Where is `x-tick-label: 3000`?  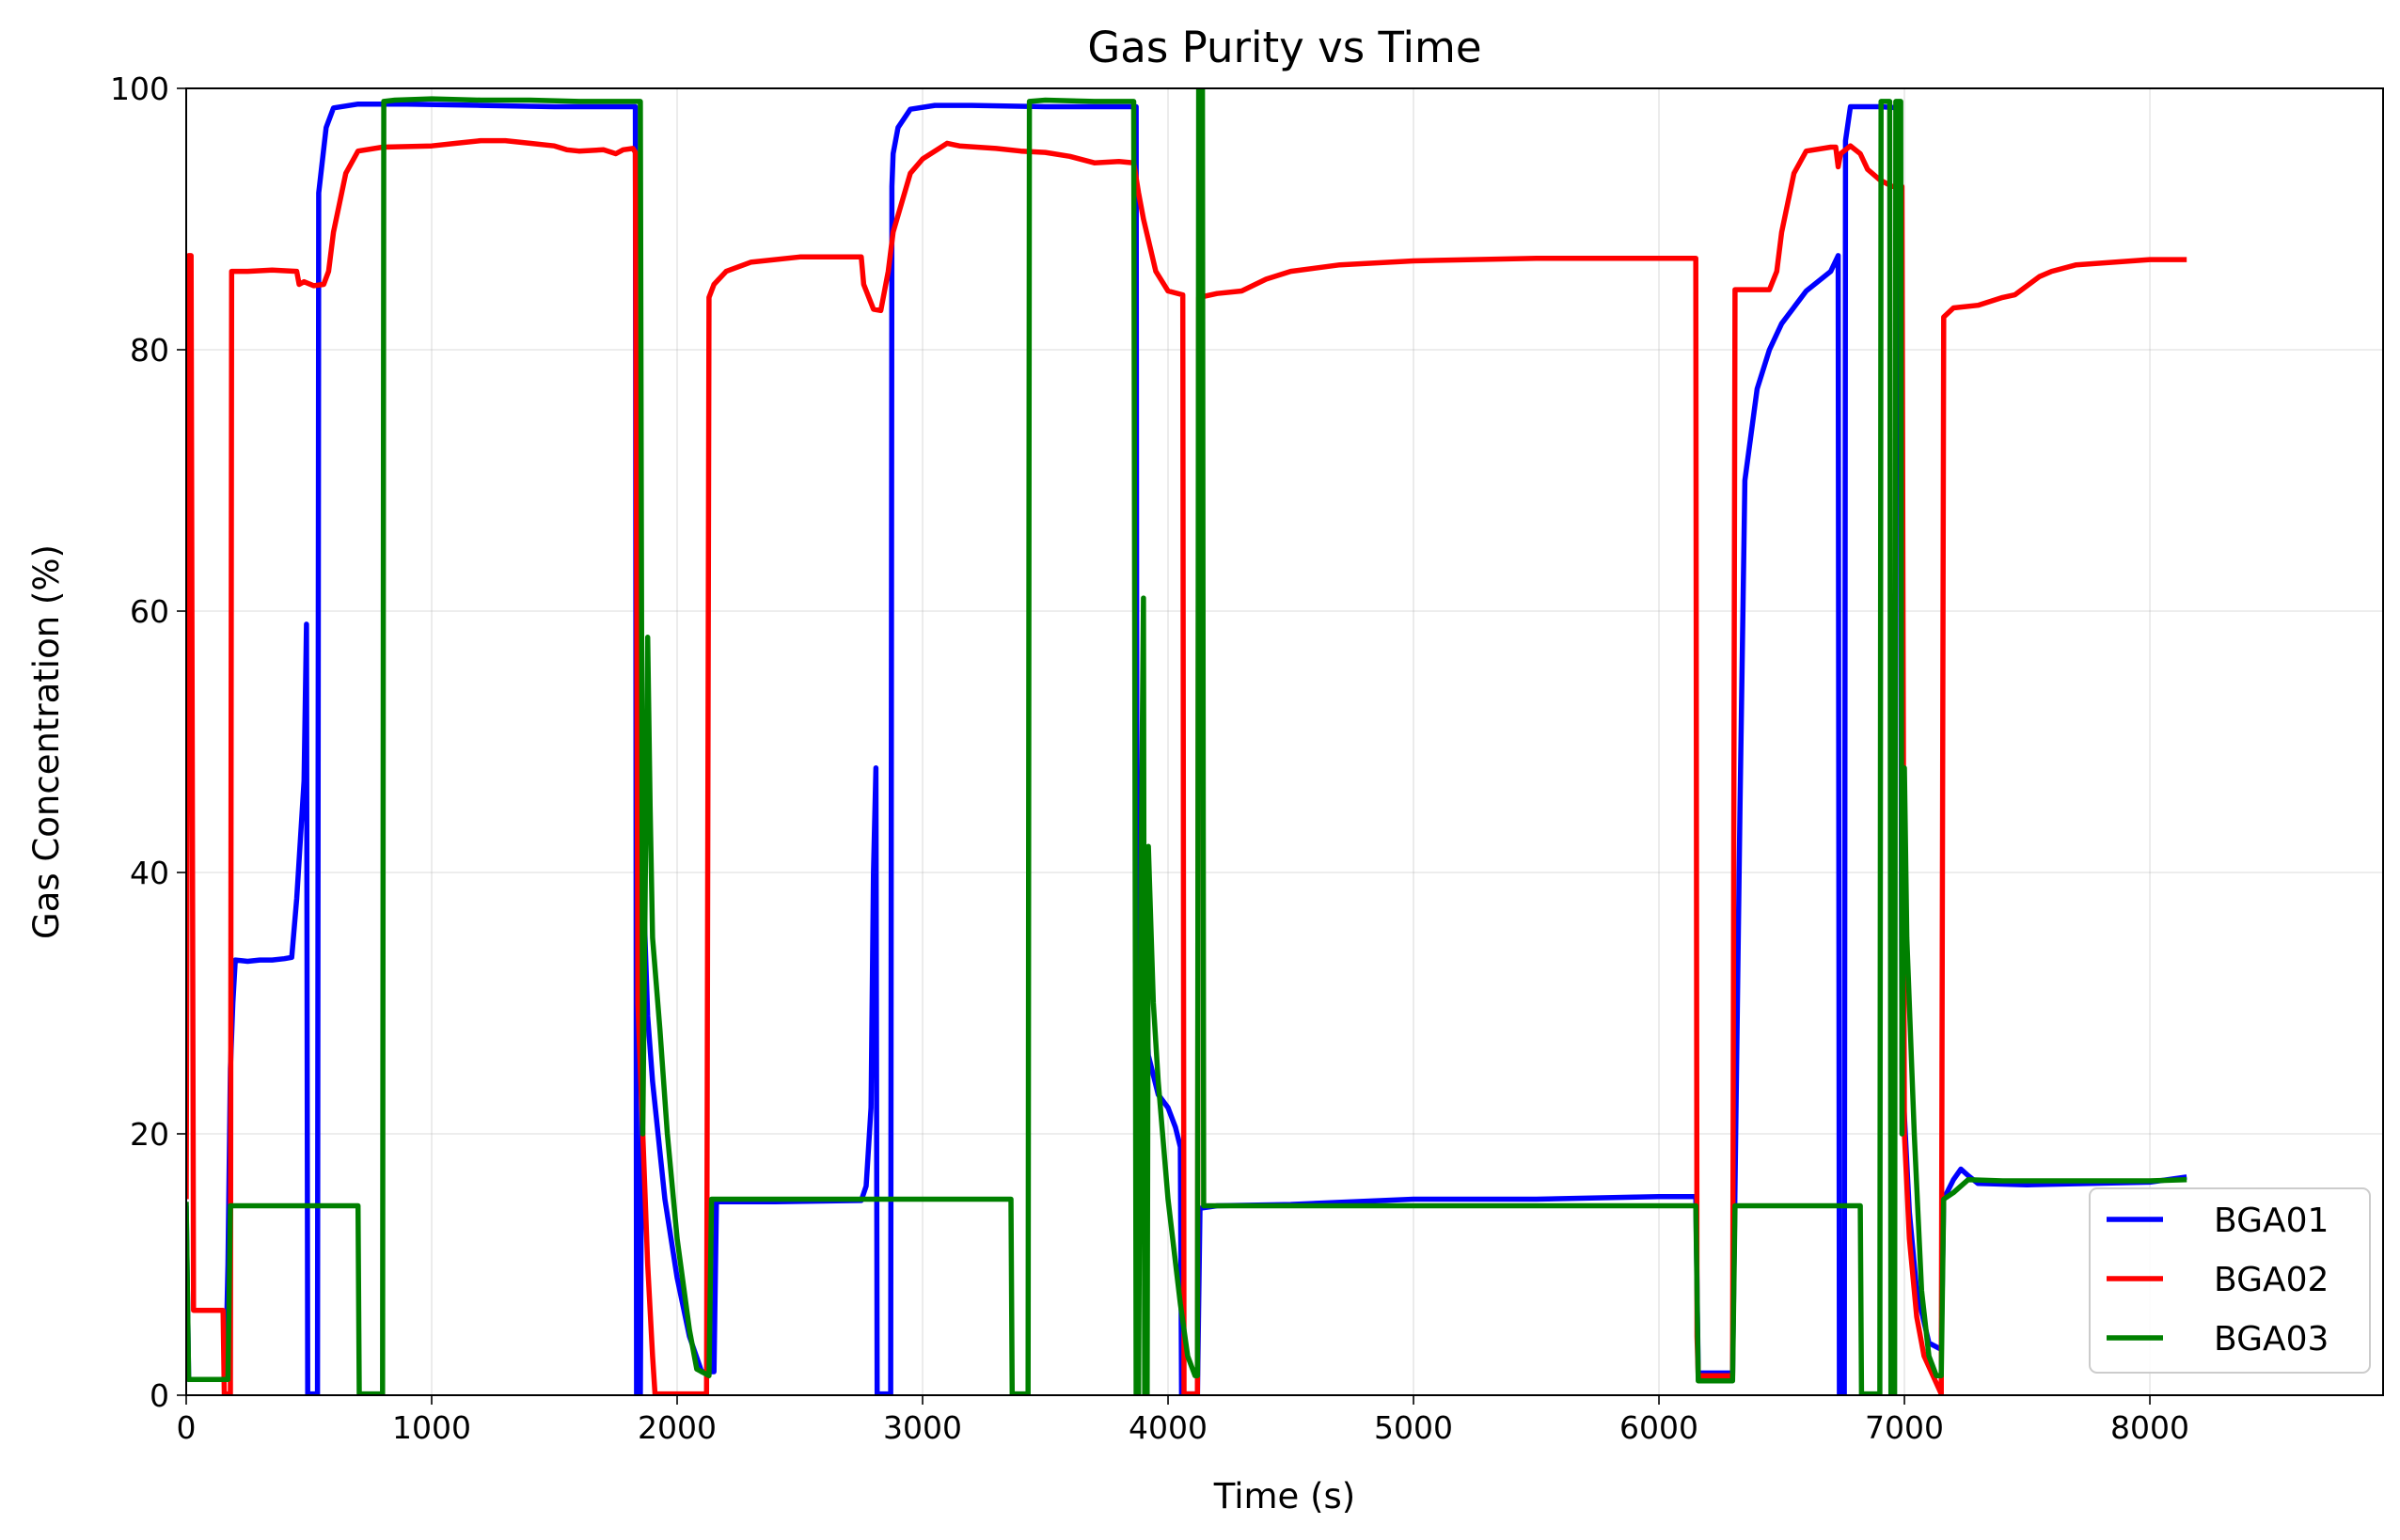 x-tick-label: 3000 is located at coordinates (922, 1428).